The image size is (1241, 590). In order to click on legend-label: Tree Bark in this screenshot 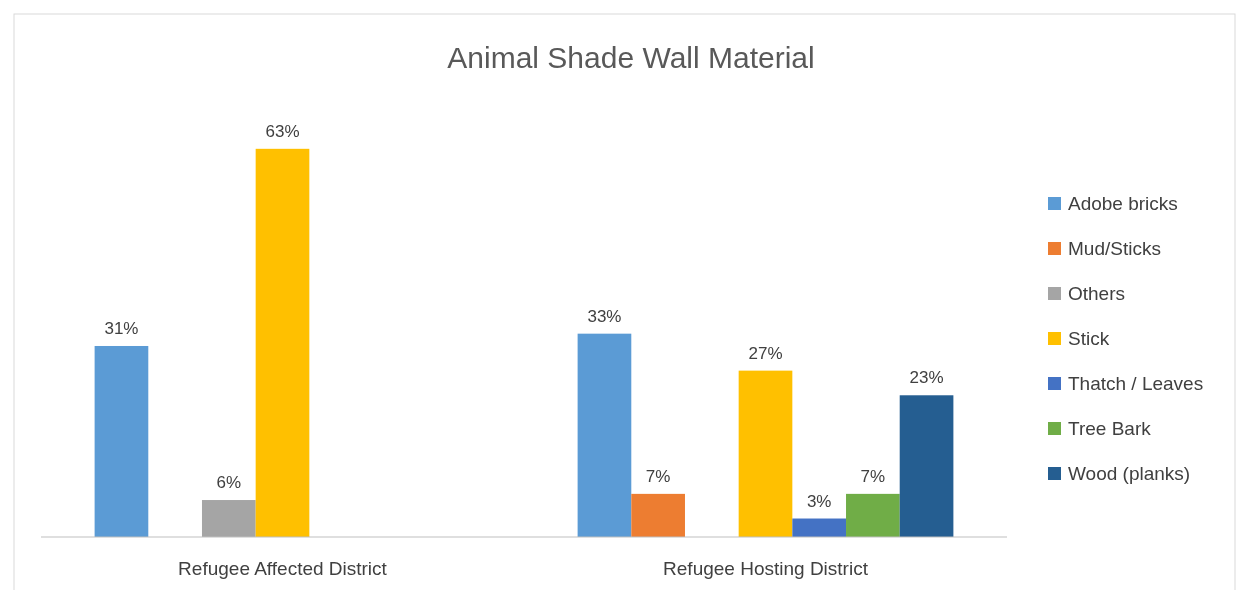, I will do `click(1110, 428)`.